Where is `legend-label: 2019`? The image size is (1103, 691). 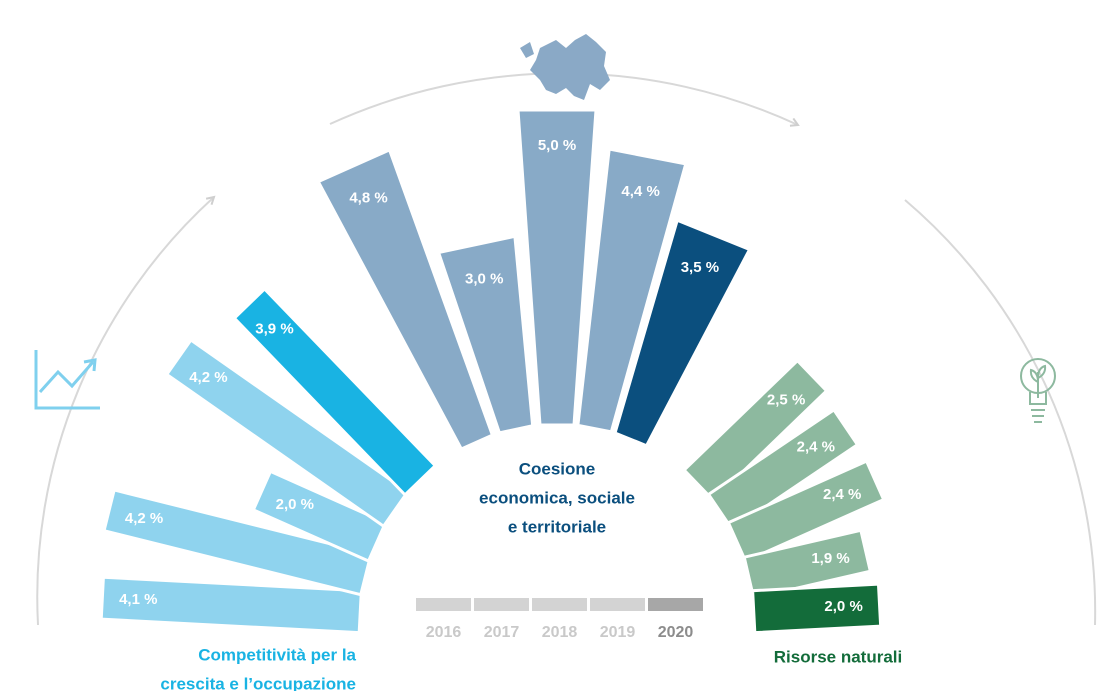
legend-label: 2019 is located at coordinates (618, 632).